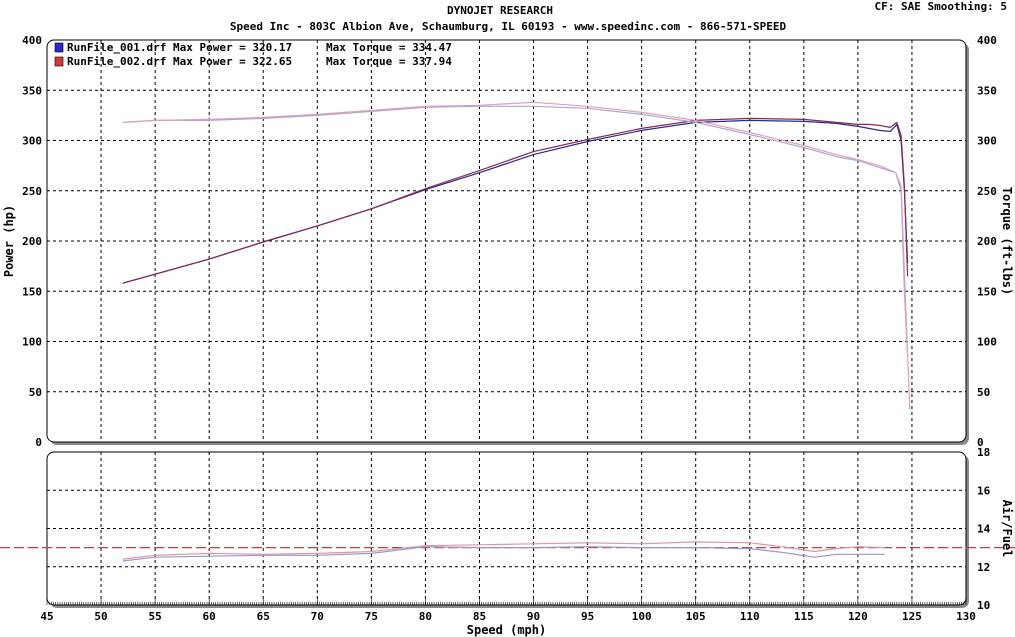 The image size is (1015, 637). What do you see at coordinates (35, 392) in the screenshot?
I see `power-tick-label: 50` at bounding box center [35, 392].